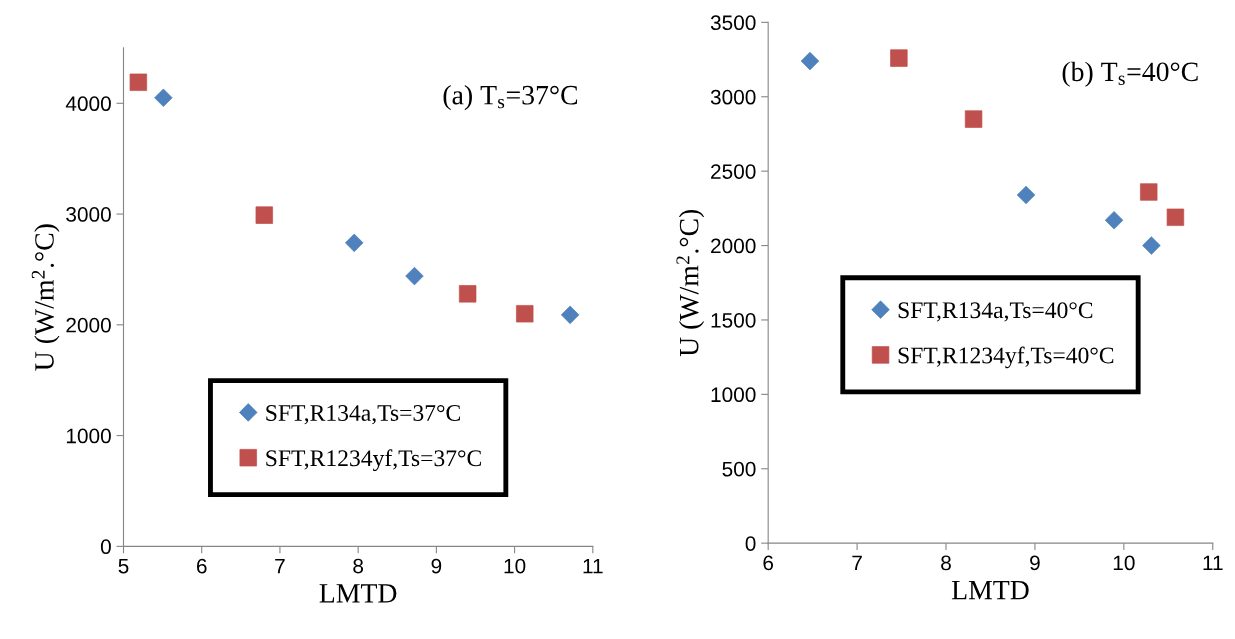  I want to click on x-tick-label: 5, so click(123, 566).